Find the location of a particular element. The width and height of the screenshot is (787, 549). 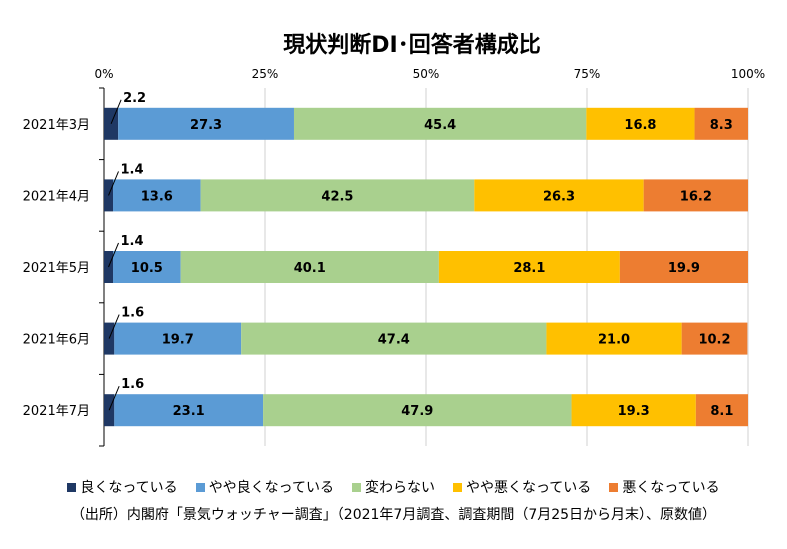

legend-label: 良くなっている is located at coordinates (129, 488).